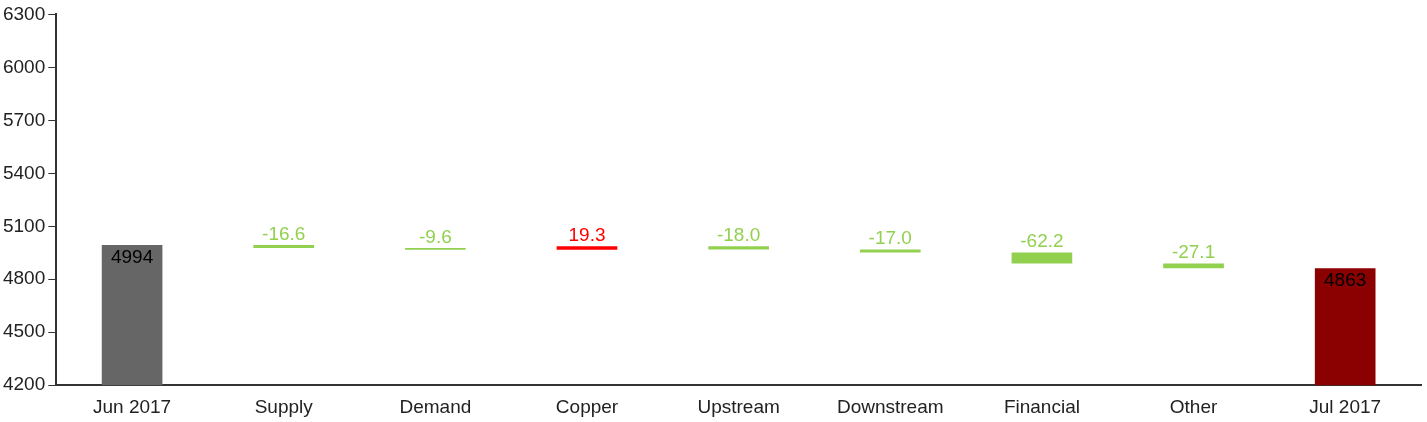 Image resolution: width=1427 pixels, height=422 pixels. What do you see at coordinates (890, 238) in the screenshot?
I see `data-label: -17.0` at bounding box center [890, 238].